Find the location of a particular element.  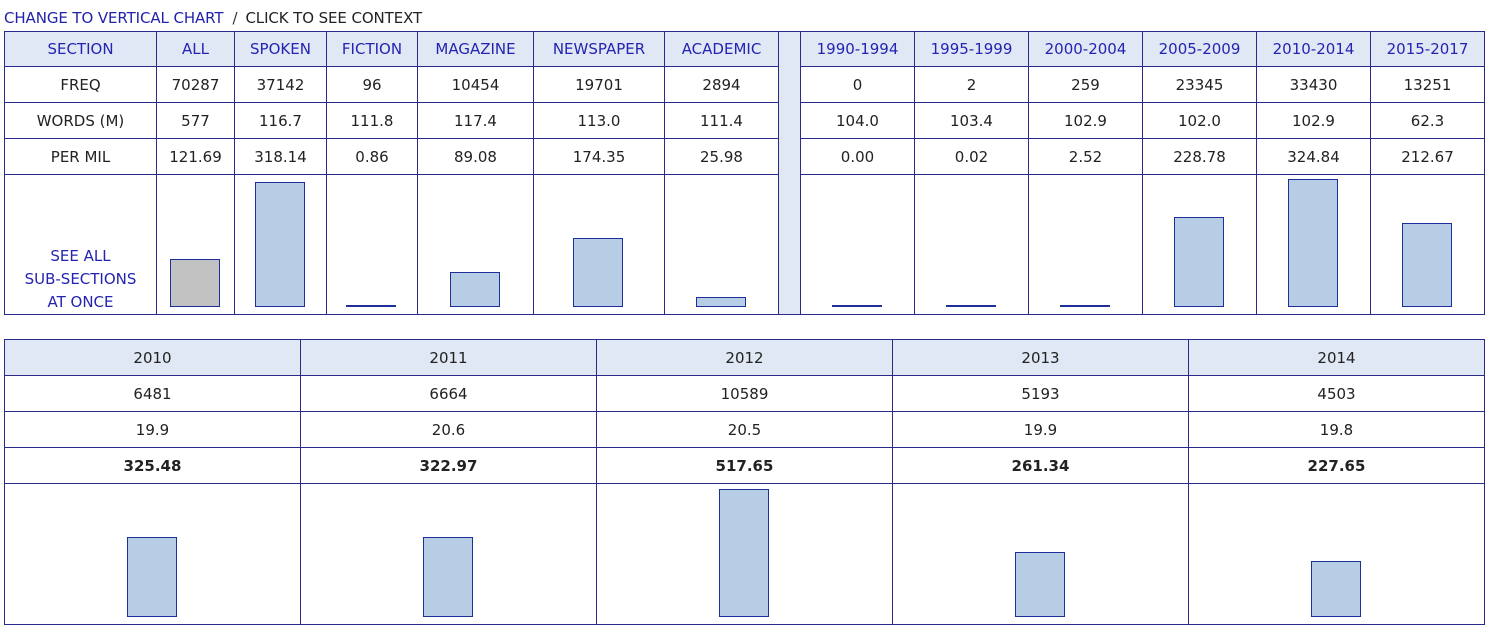

freq-cell: 33430 is located at coordinates (1313, 84).